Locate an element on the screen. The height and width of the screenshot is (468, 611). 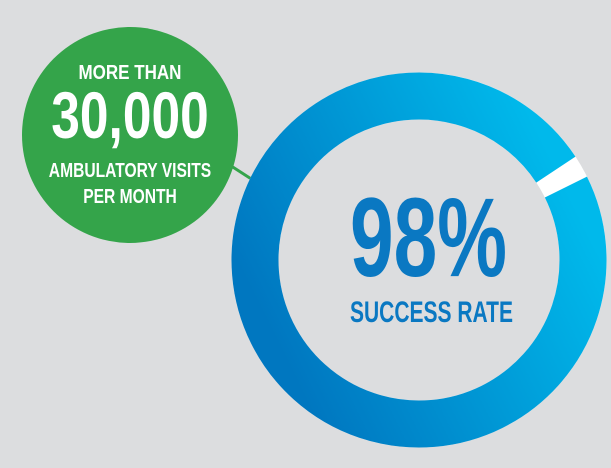
visits-line1: MORE THAN is located at coordinates (130, 73).